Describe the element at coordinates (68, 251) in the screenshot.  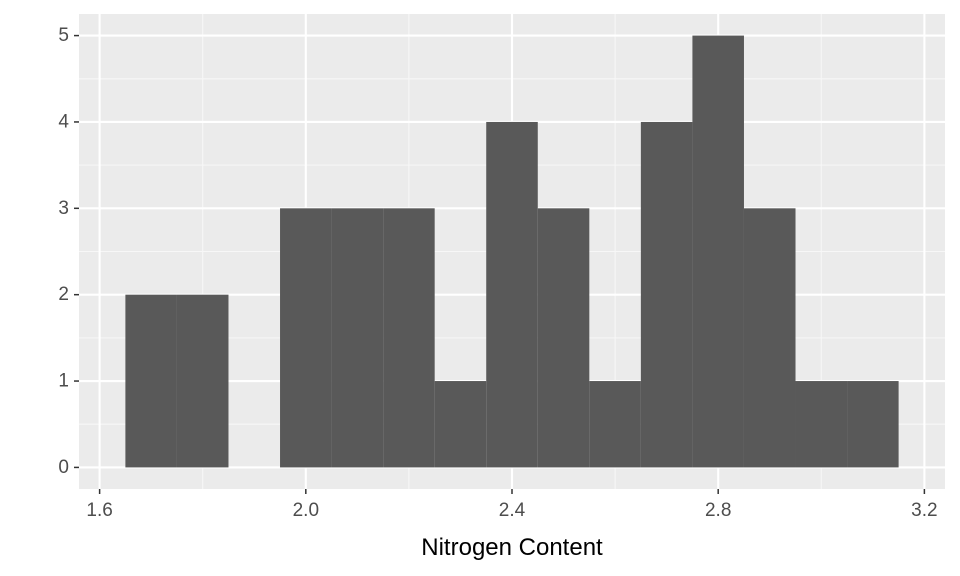
I see `y-axis: 0 1 2 3 4 5` at that location.